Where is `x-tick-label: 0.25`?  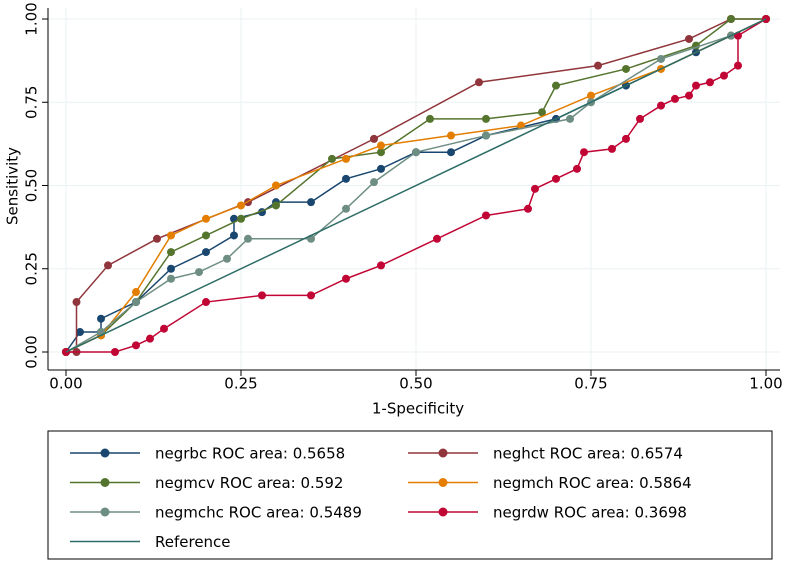 x-tick-label: 0.25 is located at coordinates (240, 384).